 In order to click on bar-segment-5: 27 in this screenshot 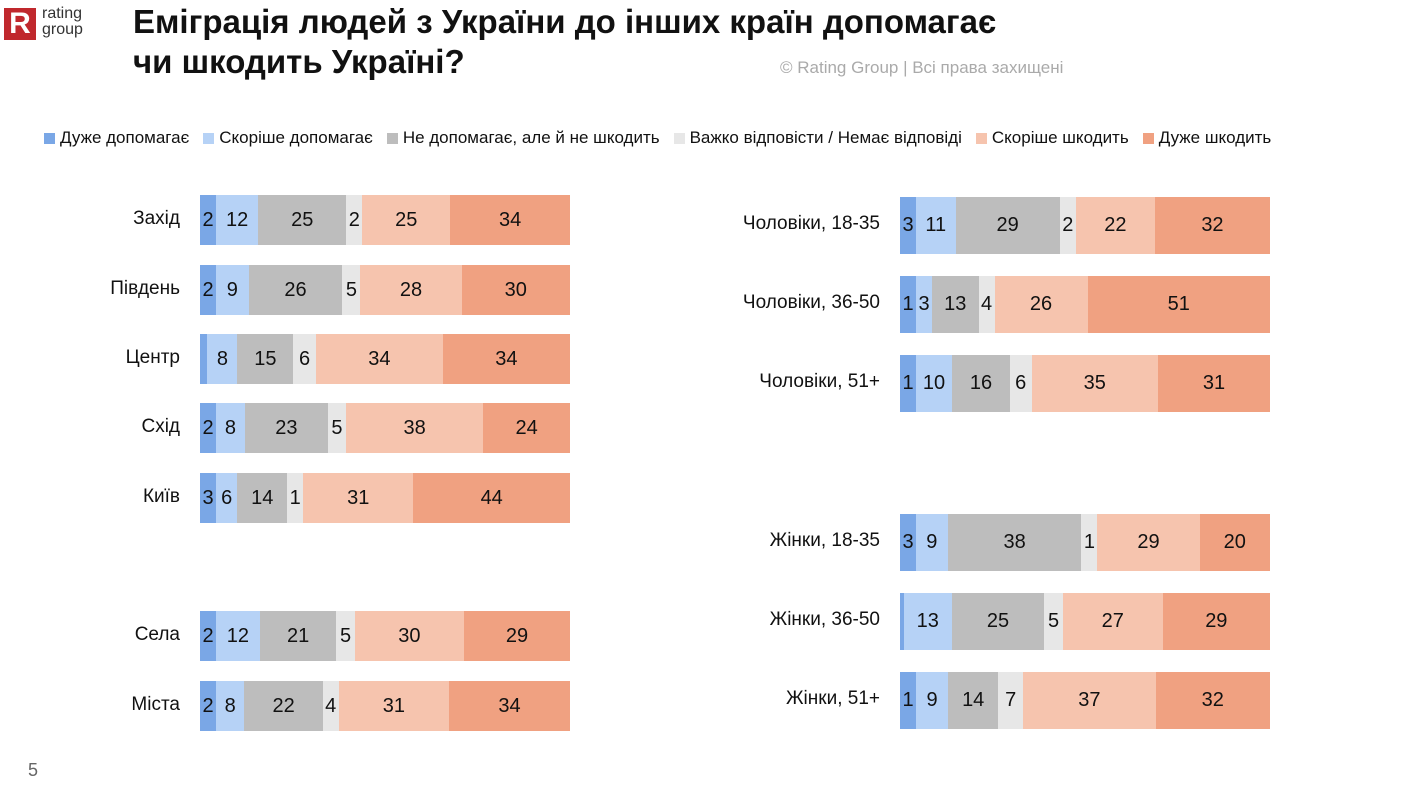, I will do `click(1112, 621)`.